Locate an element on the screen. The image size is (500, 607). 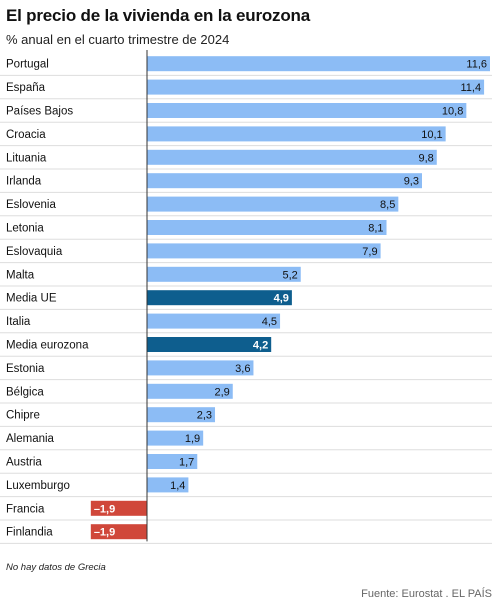
value-label: 5,2 is located at coordinates (289, 275).